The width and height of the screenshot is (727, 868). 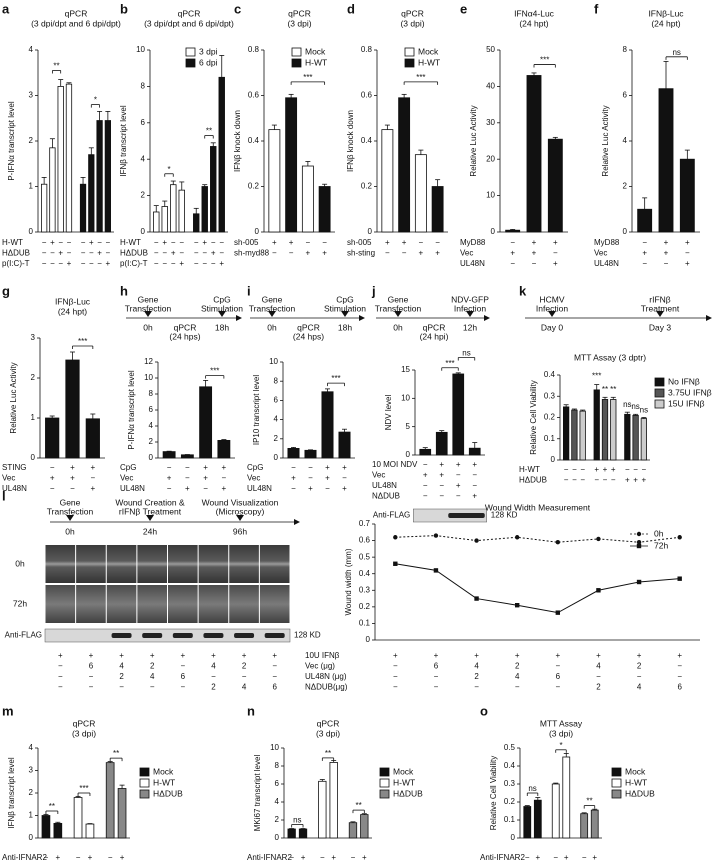 What do you see at coordinates (31, 792) in the screenshot?
I see `y-tick-label: 2` at bounding box center [31, 792].